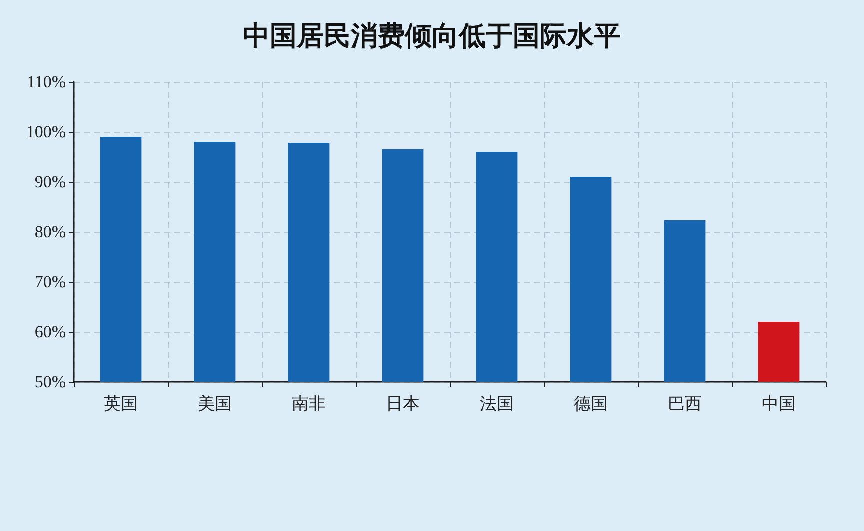 This screenshot has width=864, height=531. Describe the element at coordinates (50, 282) in the screenshot. I see `y-tick-label: 70%` at that location.